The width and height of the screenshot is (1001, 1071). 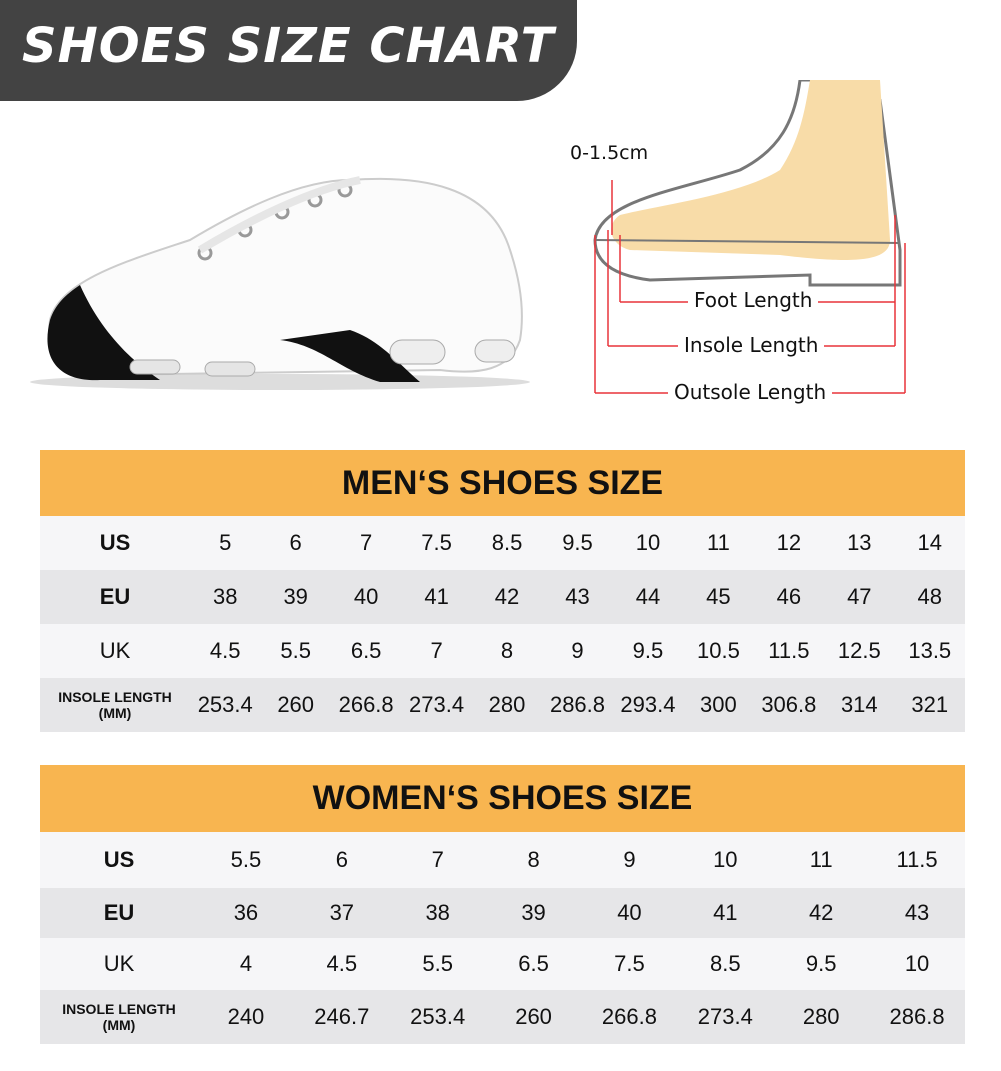 What do you see at coordinates (859, 597) in the screenshot?
I see `size-cell: 47` at bounding box center [859, 597].